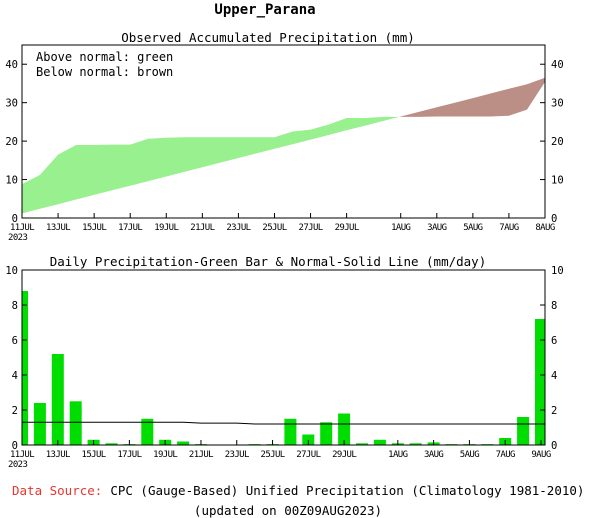  I want to click on x-tick-label: 9AUG, so click(540, 455).